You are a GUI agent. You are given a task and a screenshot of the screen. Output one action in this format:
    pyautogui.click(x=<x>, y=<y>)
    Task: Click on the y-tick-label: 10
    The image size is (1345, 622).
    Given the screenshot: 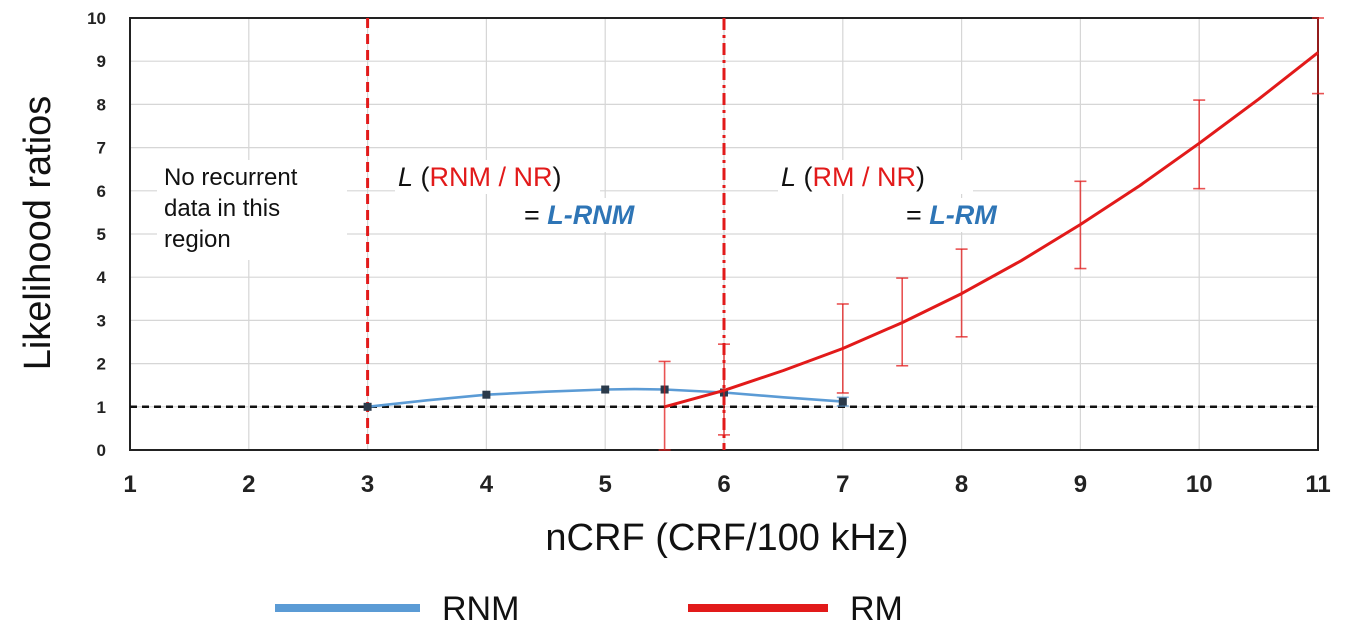 What is the action you would take?
    pyautogui.click(x=96, y=18)
    